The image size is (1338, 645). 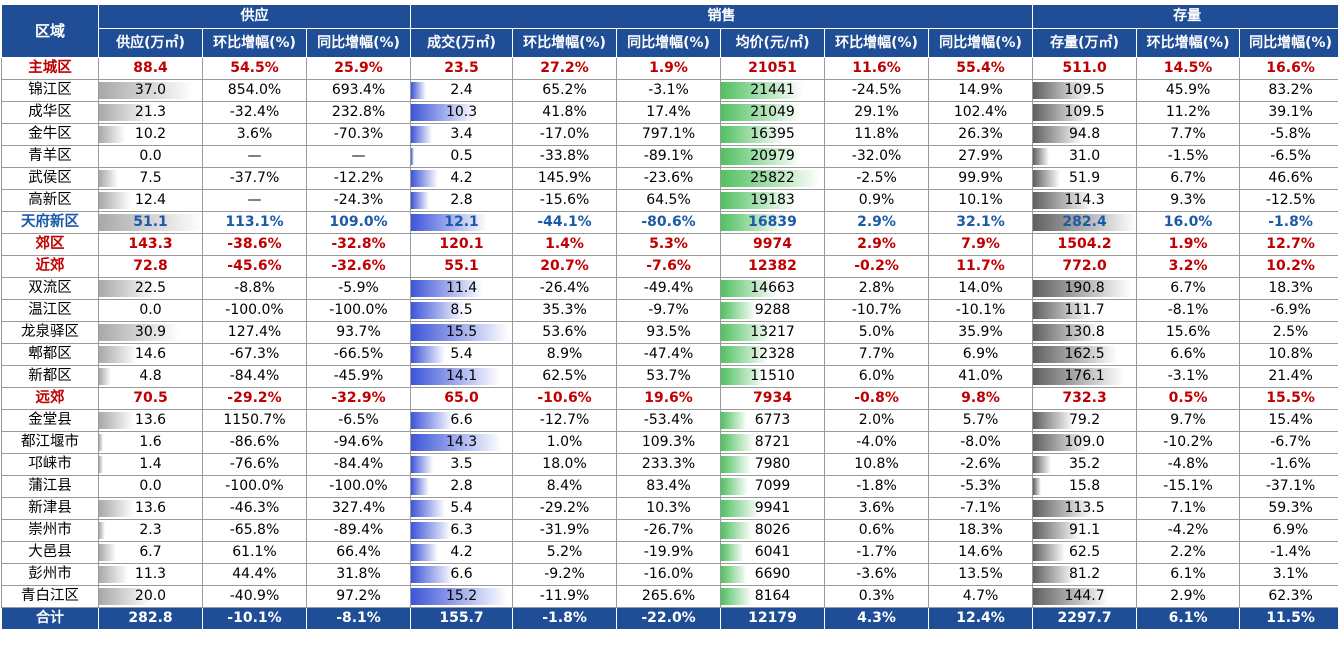 What do you see at coordinates (1290, 90) in the screenshot?
I see `cell-value: 83.2%` at bounding box center [1290, 90].